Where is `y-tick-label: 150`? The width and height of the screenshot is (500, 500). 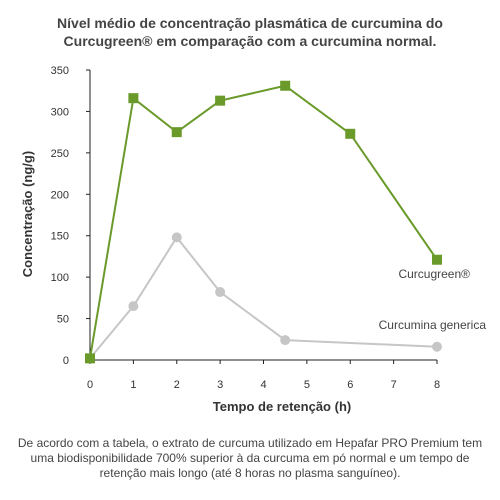
y-tick-label: 150 is located at coordinates (60, 237).